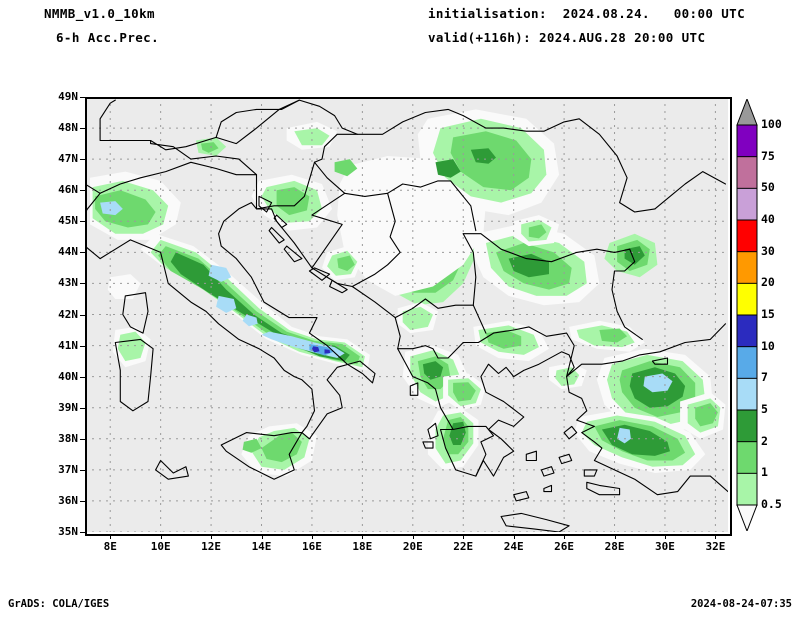 The width and height of the screenshot is (800, 618). Describe the element at coordinates (768, 345) in the screenshot. I see `colorbar-tick-label: 10` at that location.